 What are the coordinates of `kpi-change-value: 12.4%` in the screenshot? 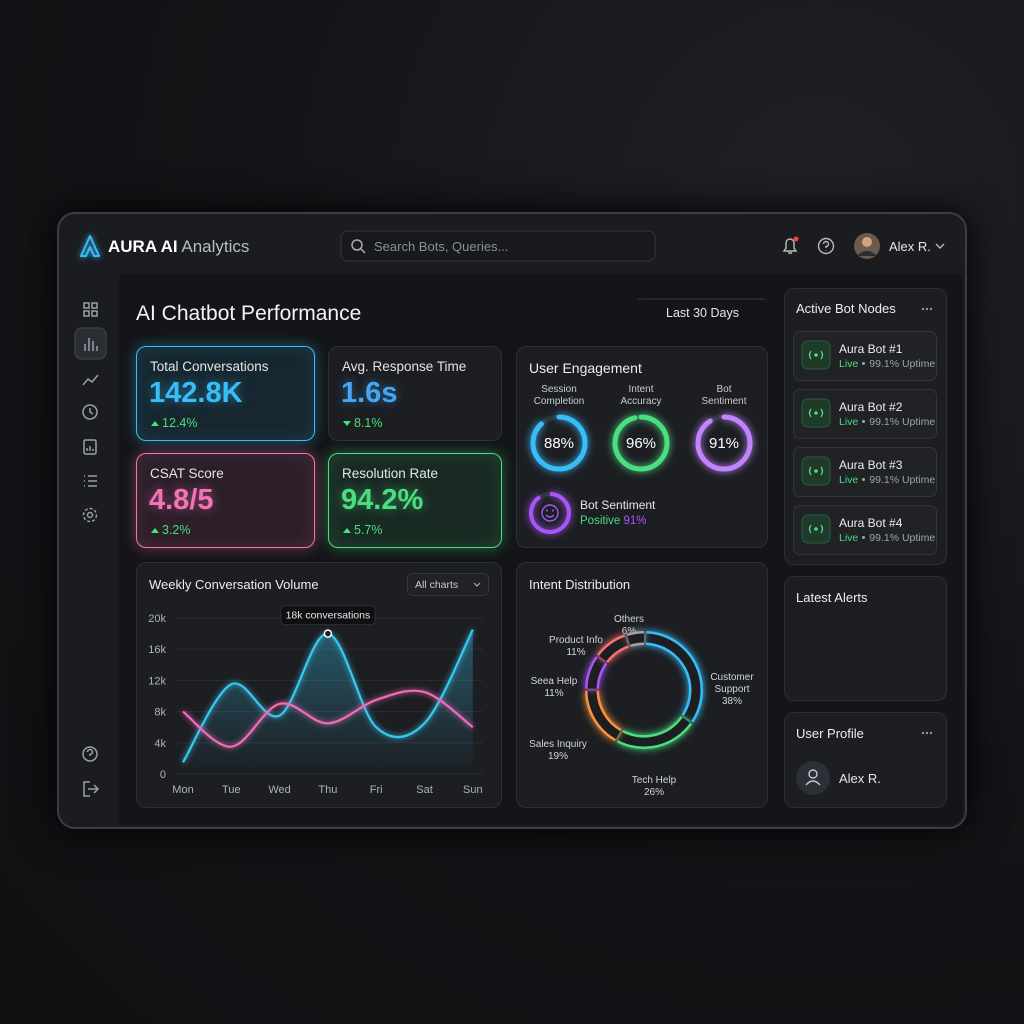 It's located at (180, 423).